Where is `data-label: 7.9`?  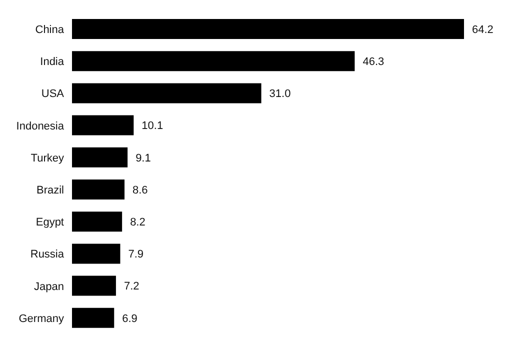 data-label: 7.9 is located at coordinates (136, 254).